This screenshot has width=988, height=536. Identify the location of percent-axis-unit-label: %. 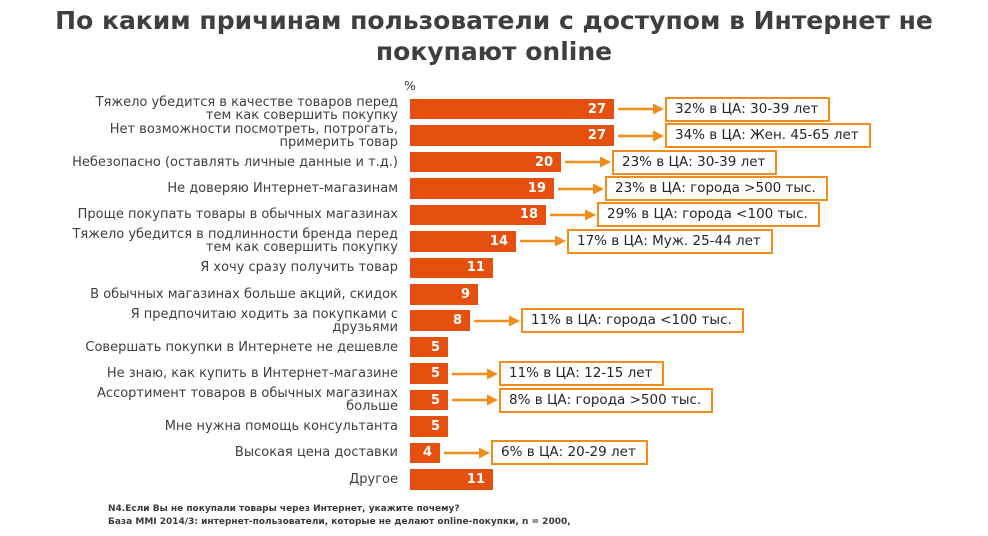
(410, 85).